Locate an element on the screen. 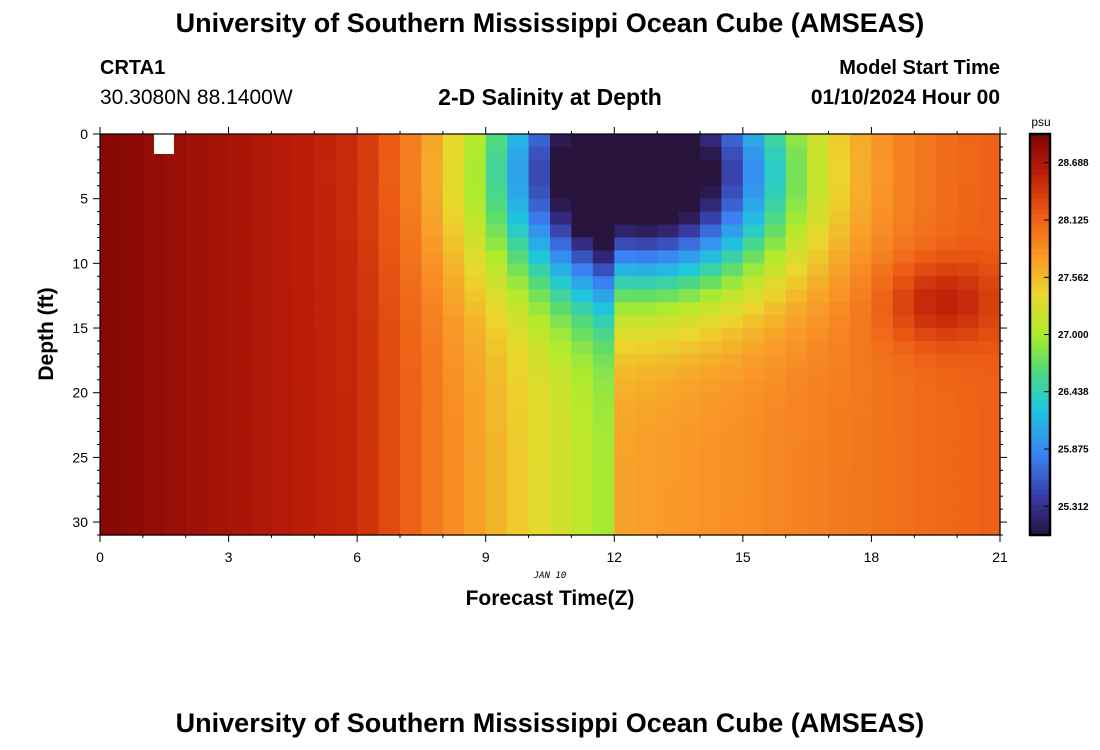 The width and height of the screenshot is (1100, 750). colorbar-unit: psu is located at coordinates (1040, 122).